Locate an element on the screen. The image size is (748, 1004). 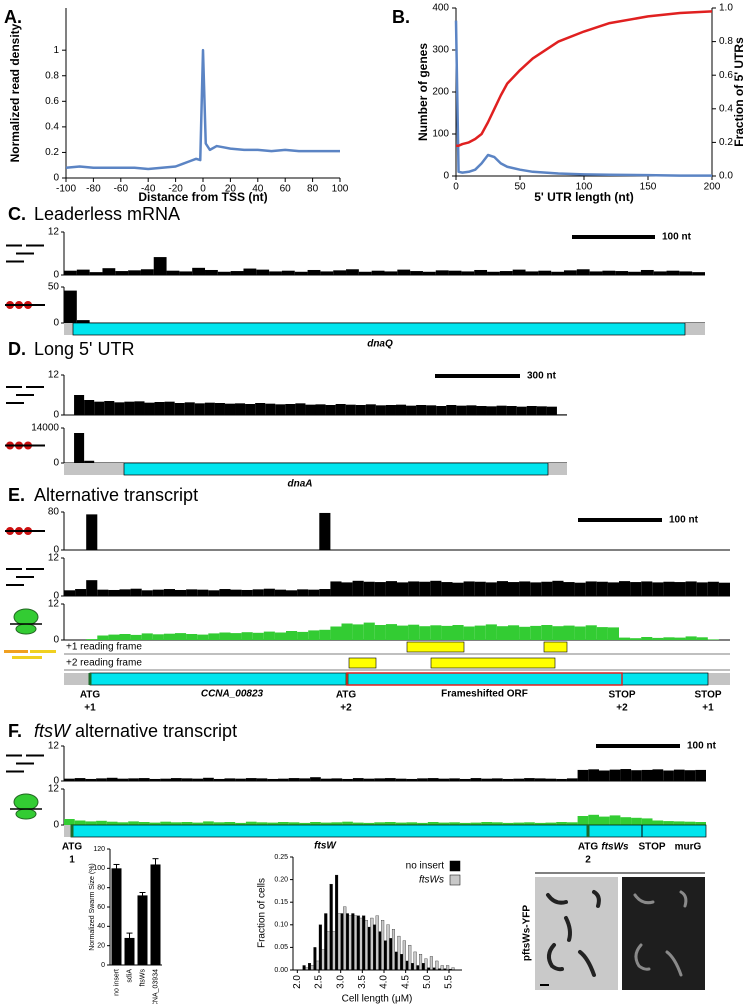
reading-frame-label: +2 reading frame is located at coordinates (104, 663).